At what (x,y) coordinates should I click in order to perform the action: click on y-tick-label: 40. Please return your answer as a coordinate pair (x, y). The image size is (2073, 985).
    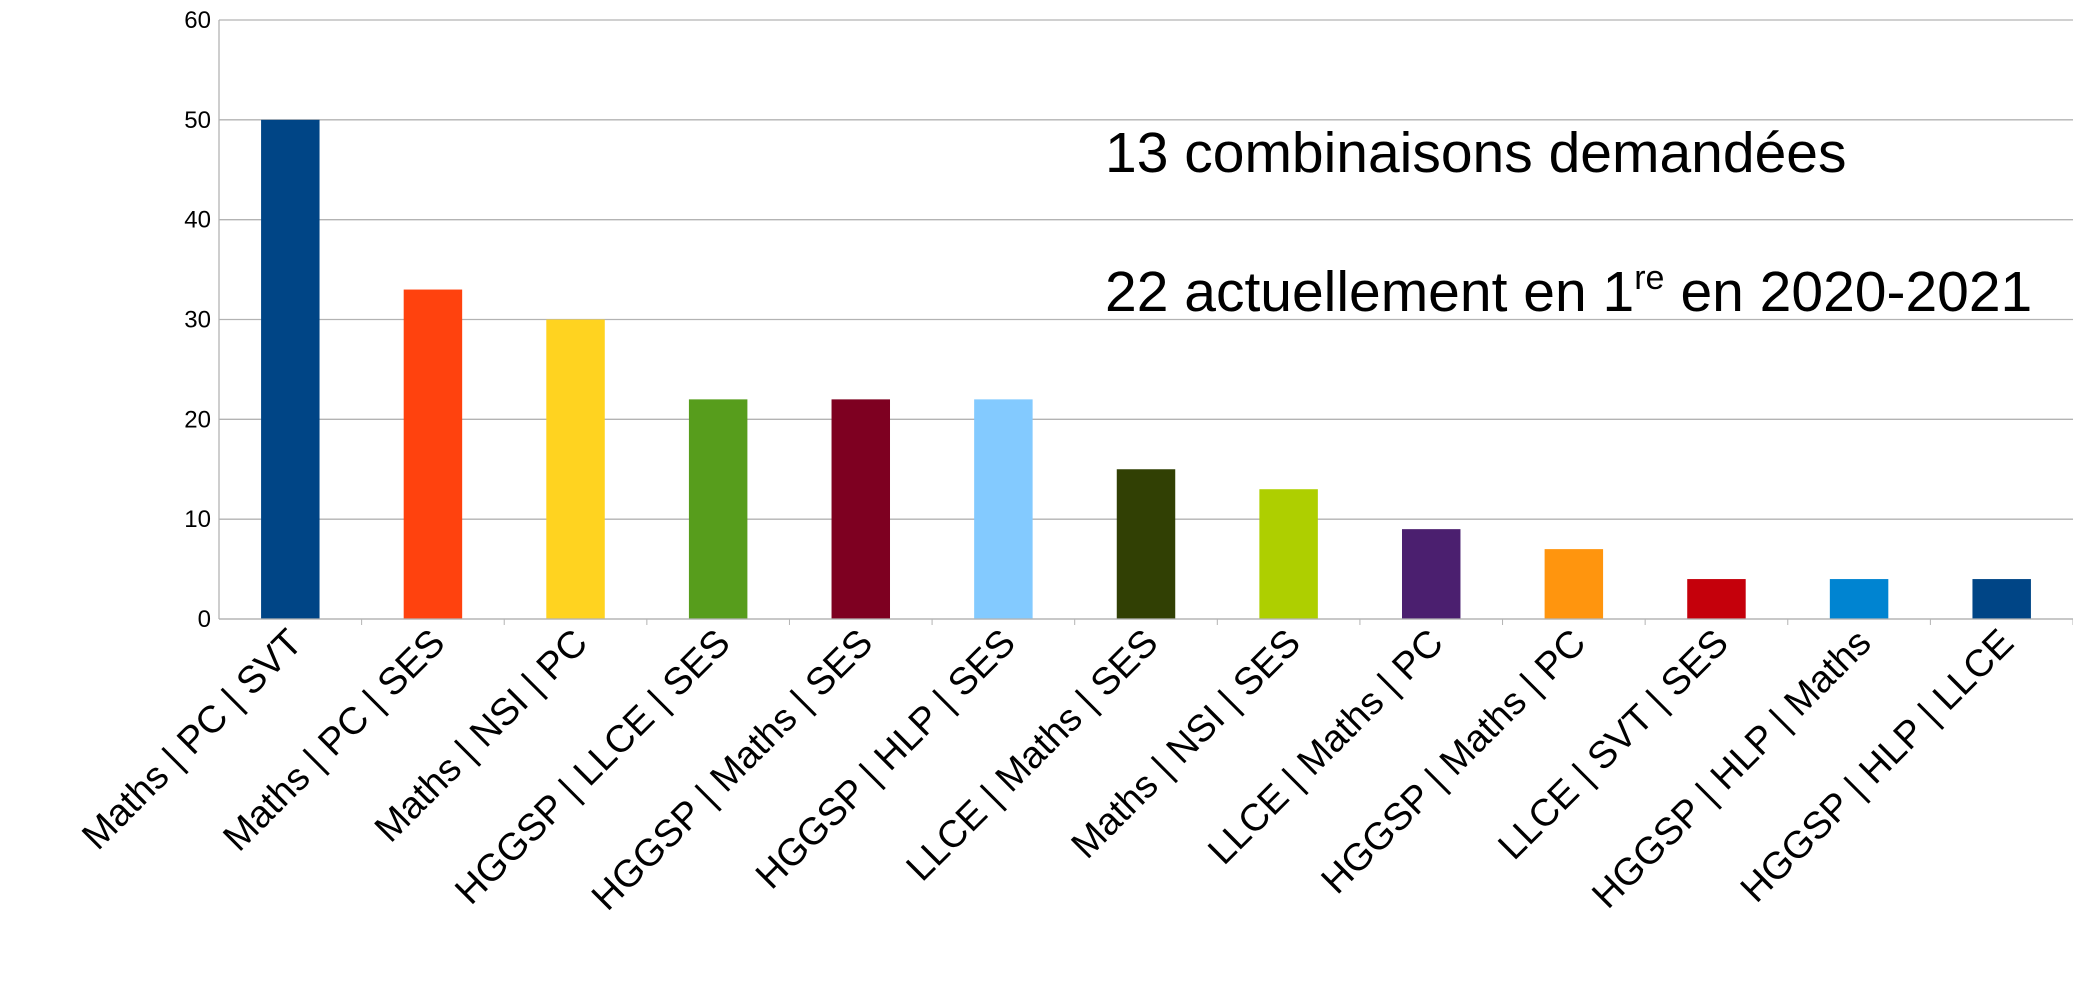
    Looking at the image, I should click on (197, 220).